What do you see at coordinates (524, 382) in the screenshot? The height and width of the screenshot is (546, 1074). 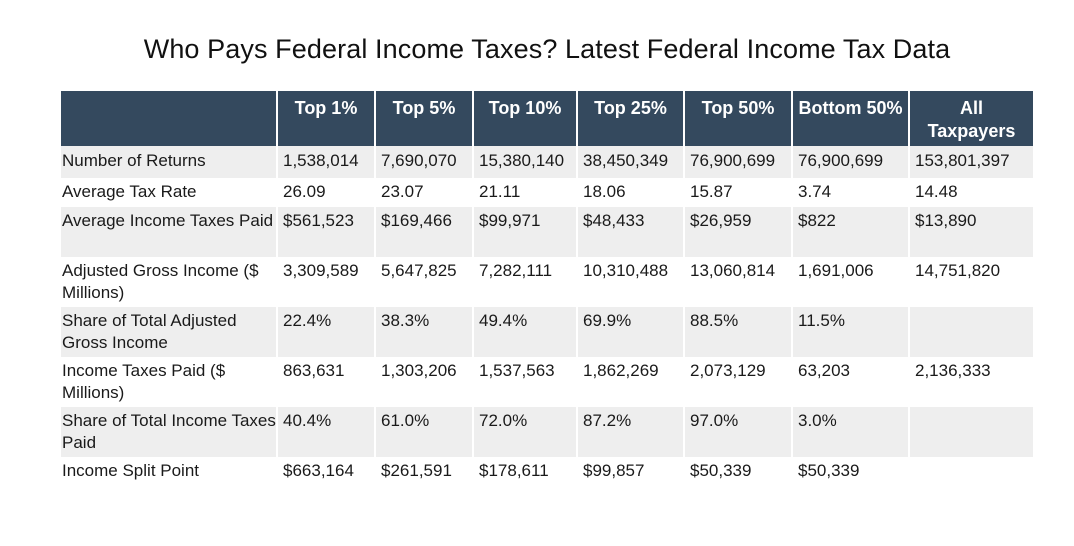 I see `table-cell: 1,537,563` at bounding box center [524, 382].